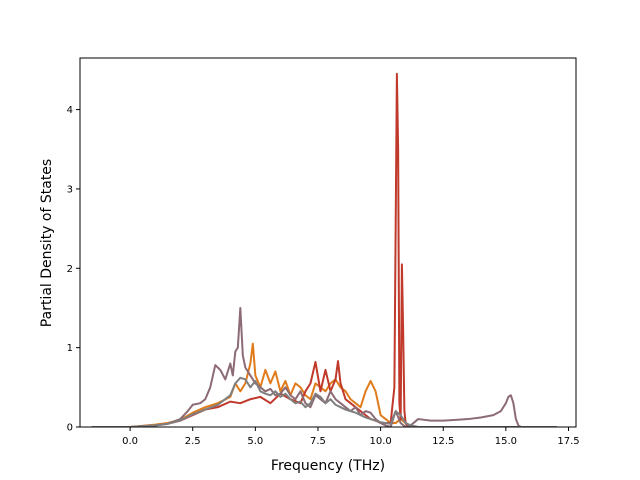 This screenshot has width=640, height=480. What do you see at coordinates (568, 441) in the screenshot?
I see `x-tick-label: 17.5` at bounding box center [568, 441].